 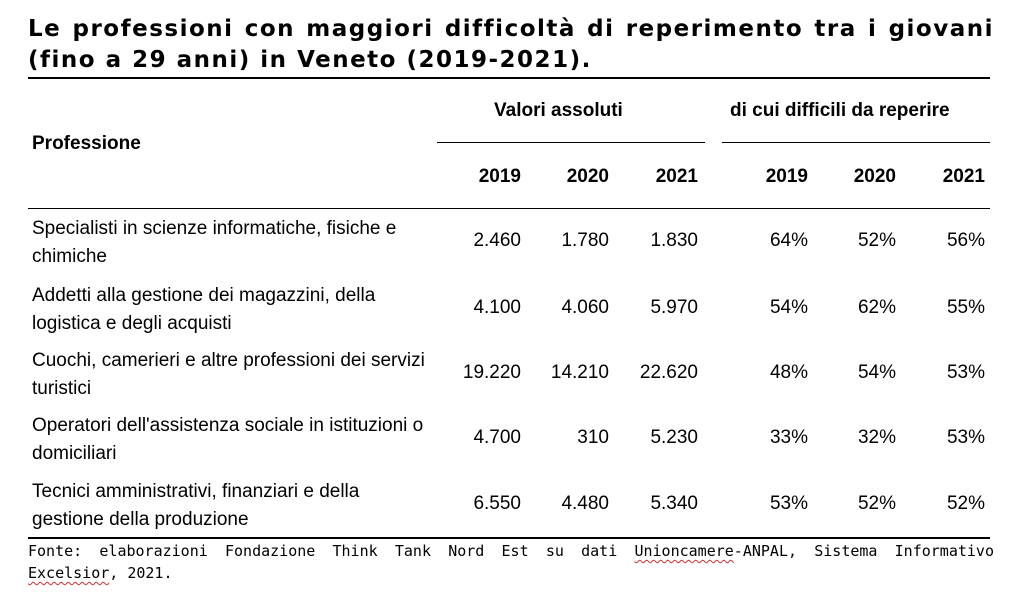 What do you see at coordinates (674, 307) in the screenshot?
I see `row-value: 5.970` at bounding box center [674, 307].